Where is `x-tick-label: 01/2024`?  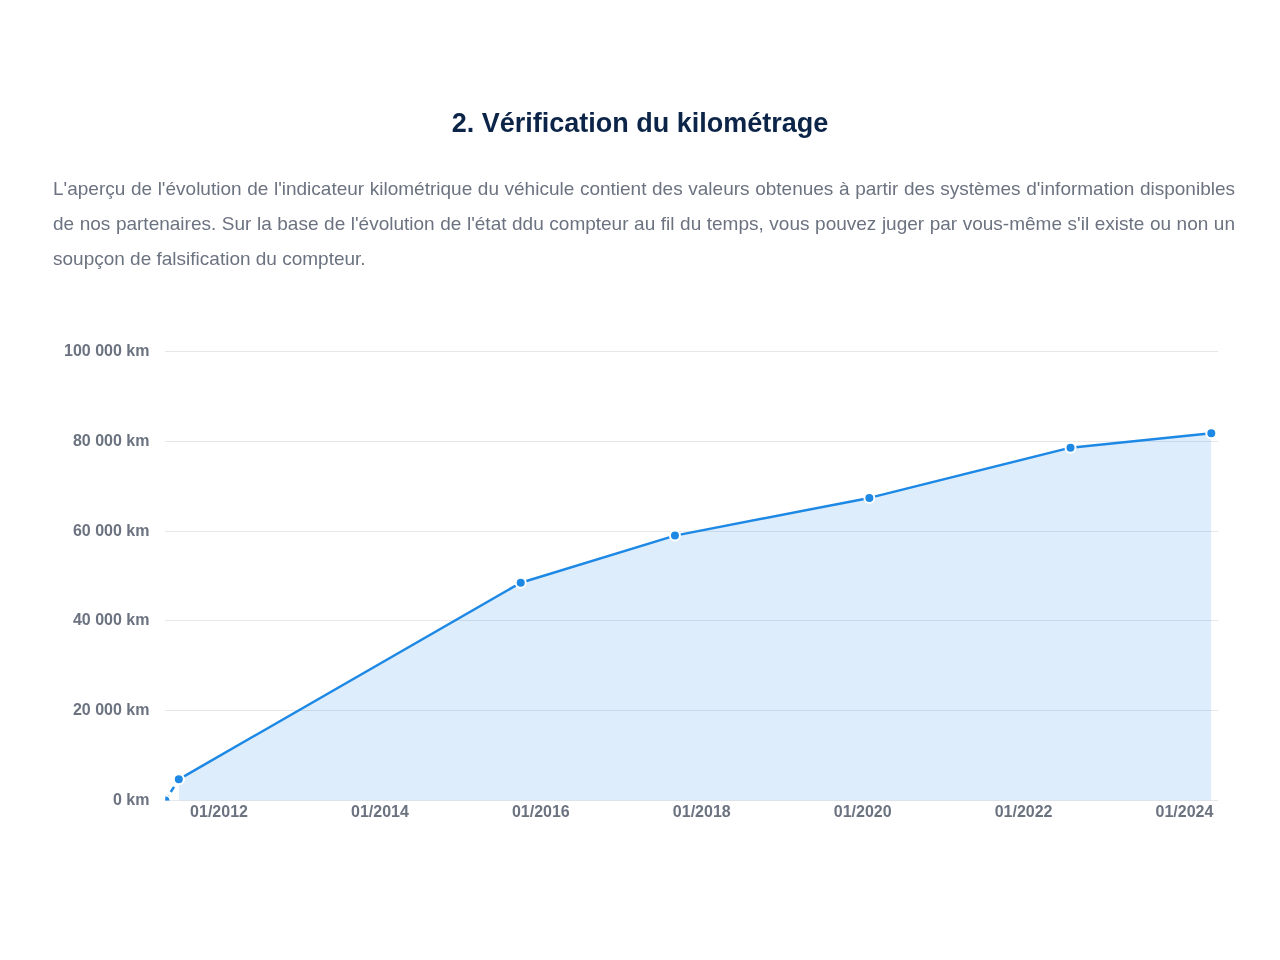
x-tick-label: 01/2024 is located at coordinates (1184, 812).